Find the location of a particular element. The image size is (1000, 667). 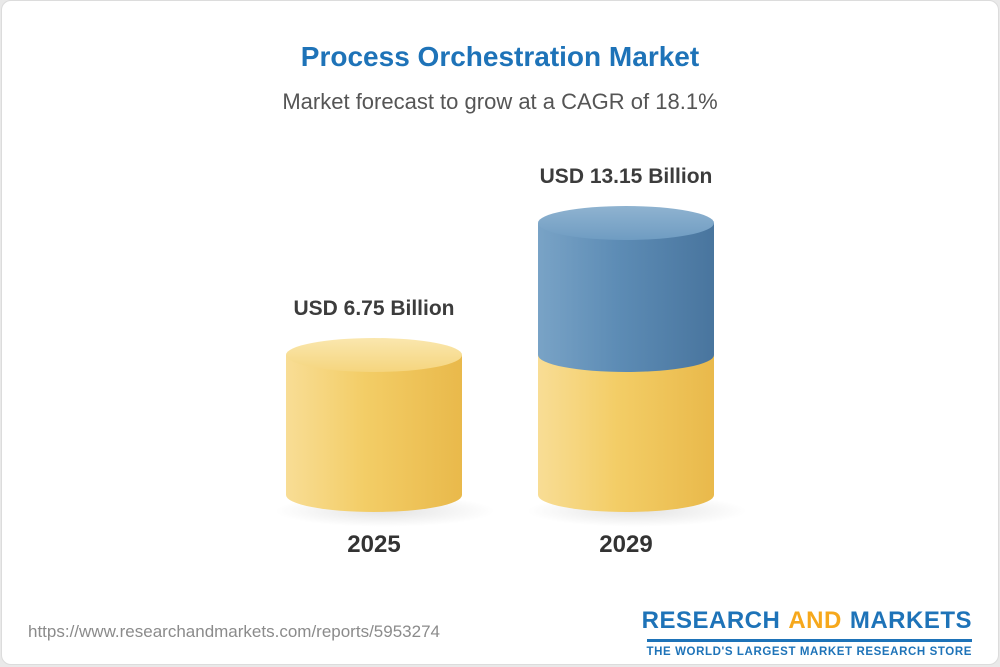

cylinder-2025 is located at coordinates (385, 432).